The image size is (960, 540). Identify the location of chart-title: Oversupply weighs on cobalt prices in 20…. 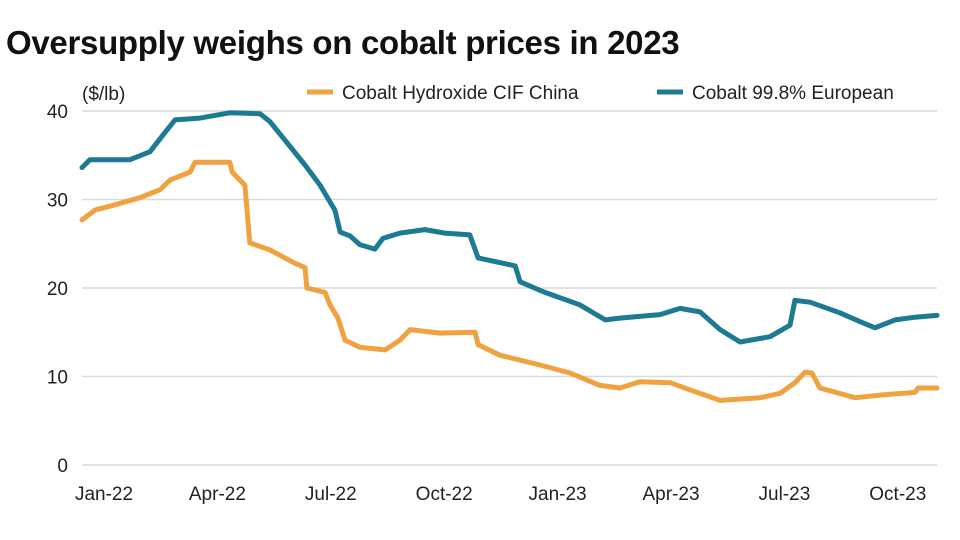
(343, 42).